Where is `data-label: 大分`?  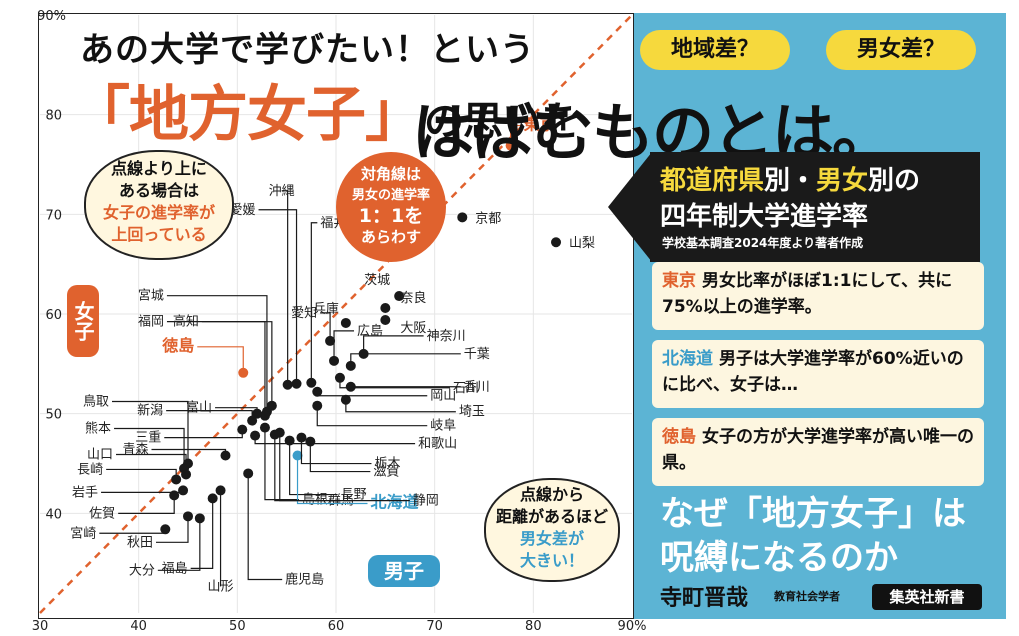
data-label: 大分 is located at coordinates (142, 570).